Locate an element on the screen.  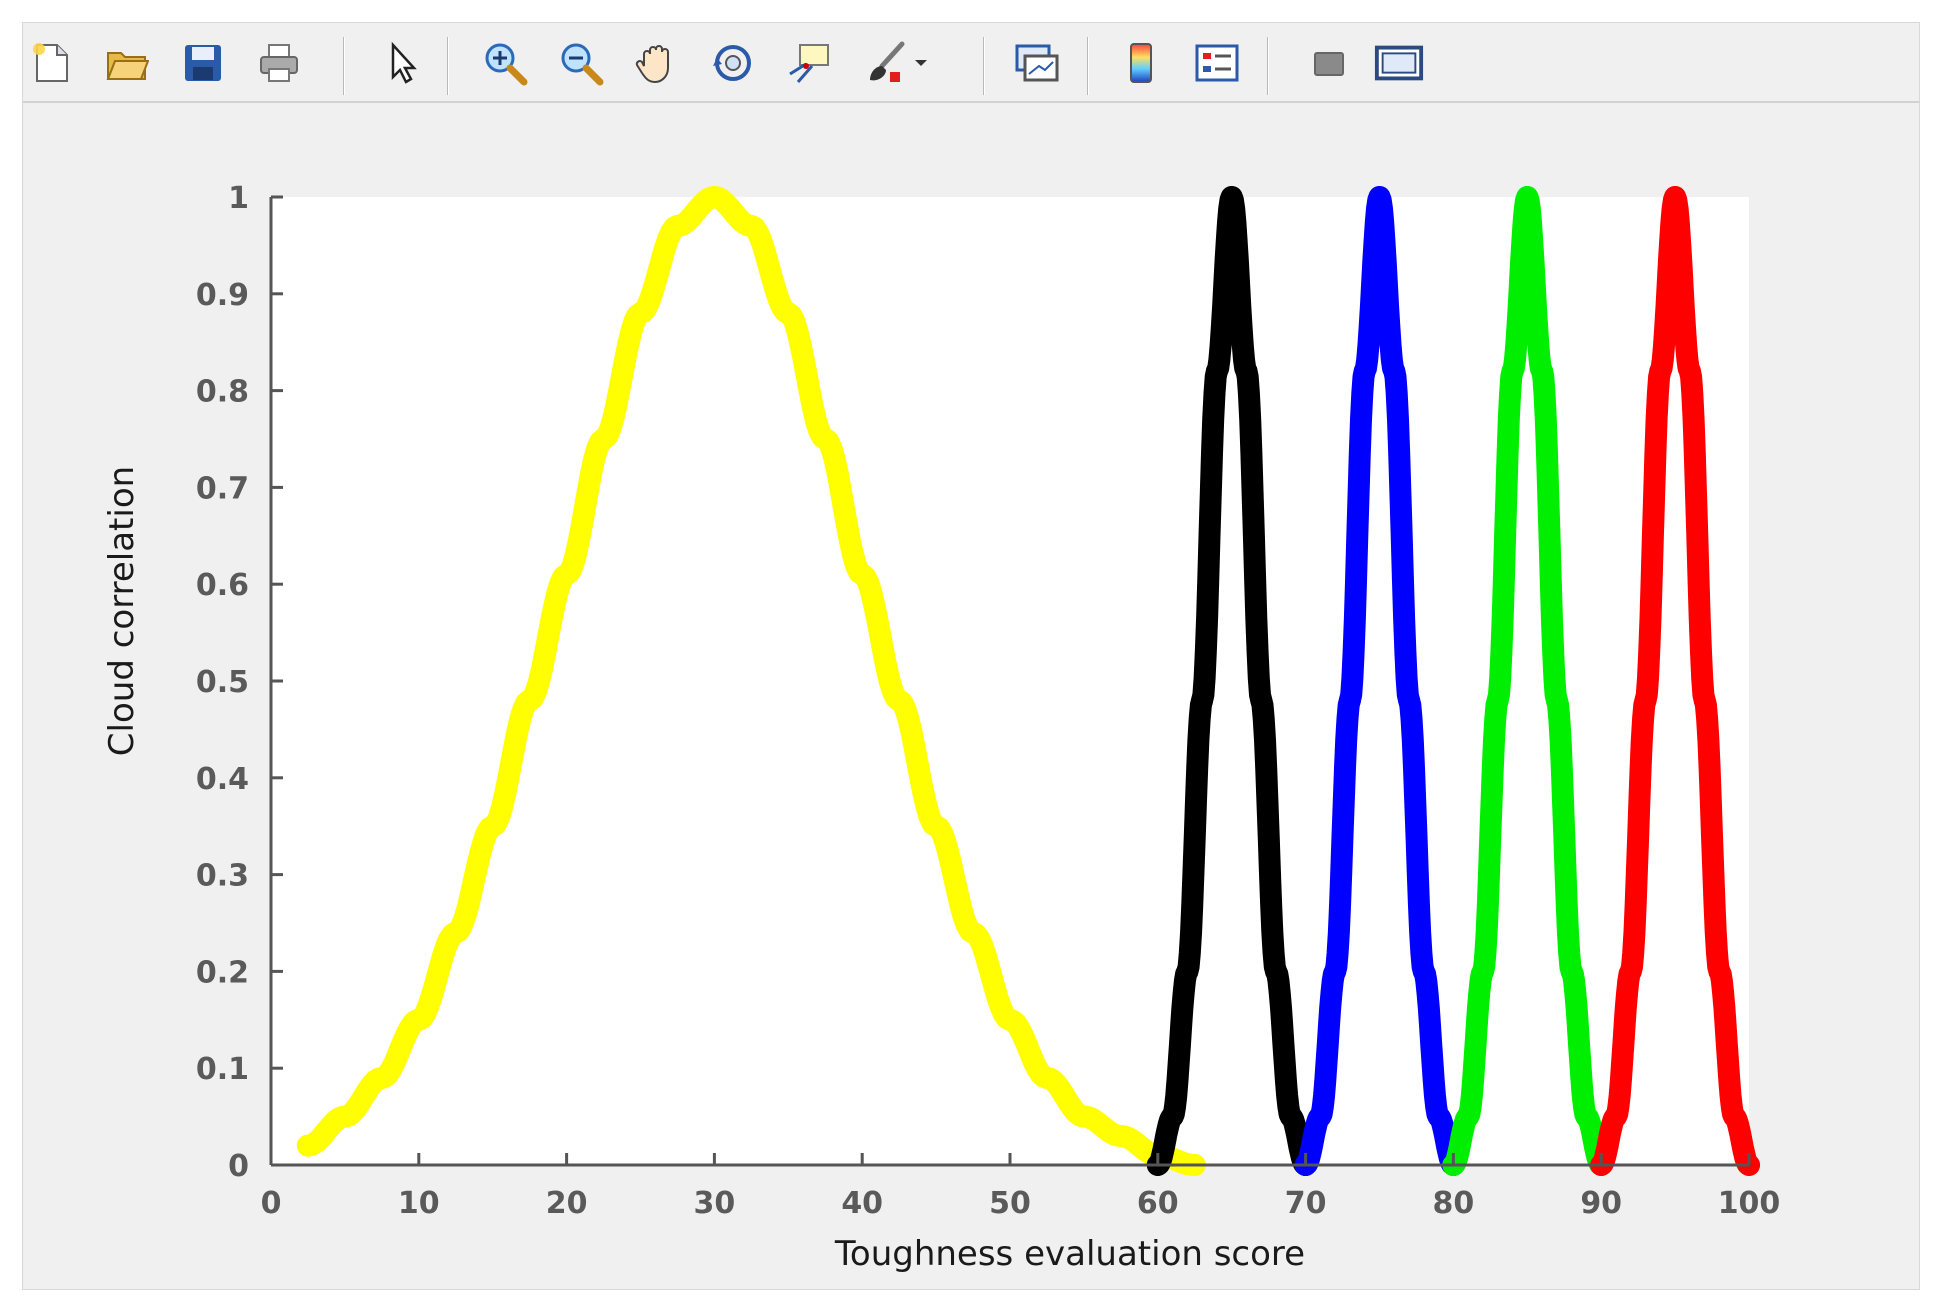
y-axis-label: Cloud correlation is located at coordinates (122, 611).